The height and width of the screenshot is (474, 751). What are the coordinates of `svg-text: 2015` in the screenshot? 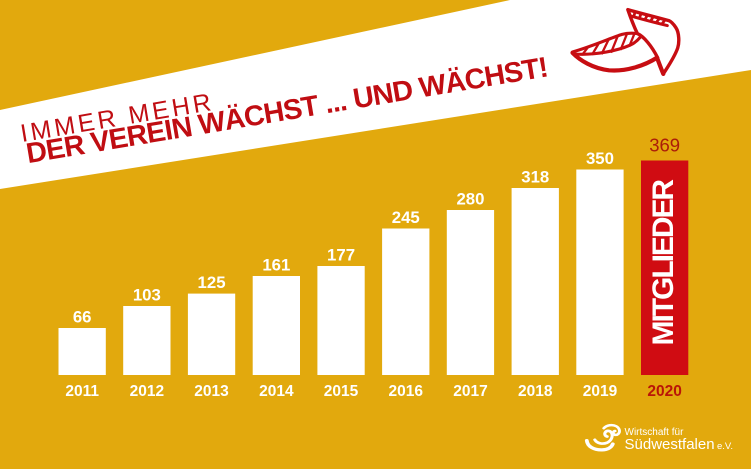 It's located at (341, 391).